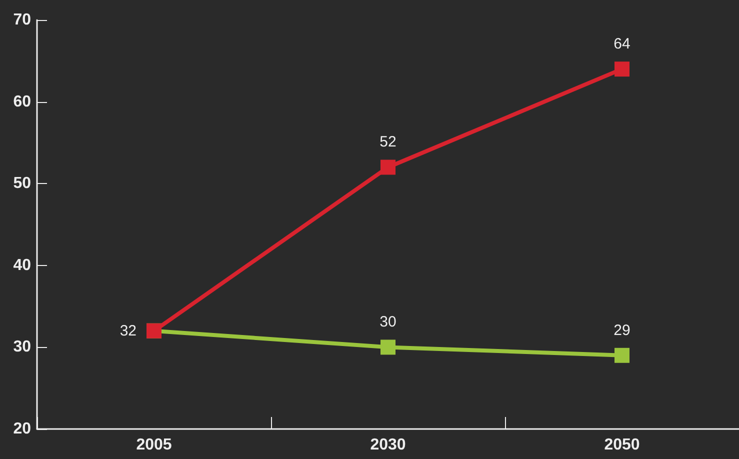 The height and width of the screenshot is (459, 739). I want to click on data-label: 29, so click(622, 330).